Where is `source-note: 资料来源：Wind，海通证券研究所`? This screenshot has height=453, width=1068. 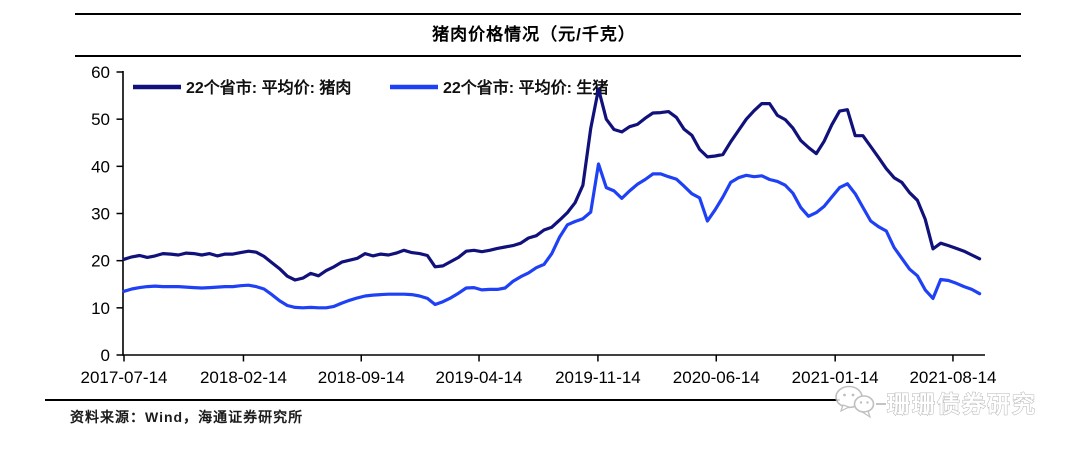 source-note: 资料来源：Wind，海通证券研究所 is located at coordinates (187, 417).